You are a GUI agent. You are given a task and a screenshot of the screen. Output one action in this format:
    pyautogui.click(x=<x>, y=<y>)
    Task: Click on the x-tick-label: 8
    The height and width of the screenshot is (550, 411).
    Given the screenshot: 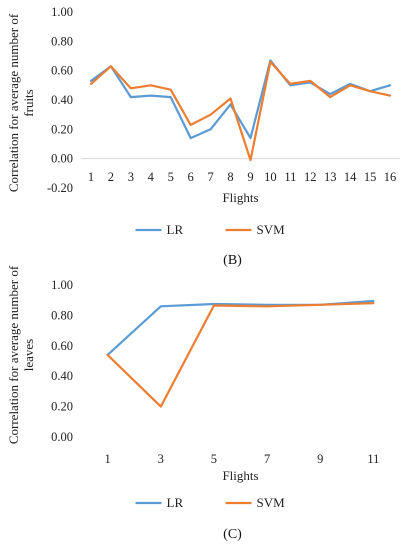 What is the action you would take?
    pyautogui.click(x=230, y=177)
    